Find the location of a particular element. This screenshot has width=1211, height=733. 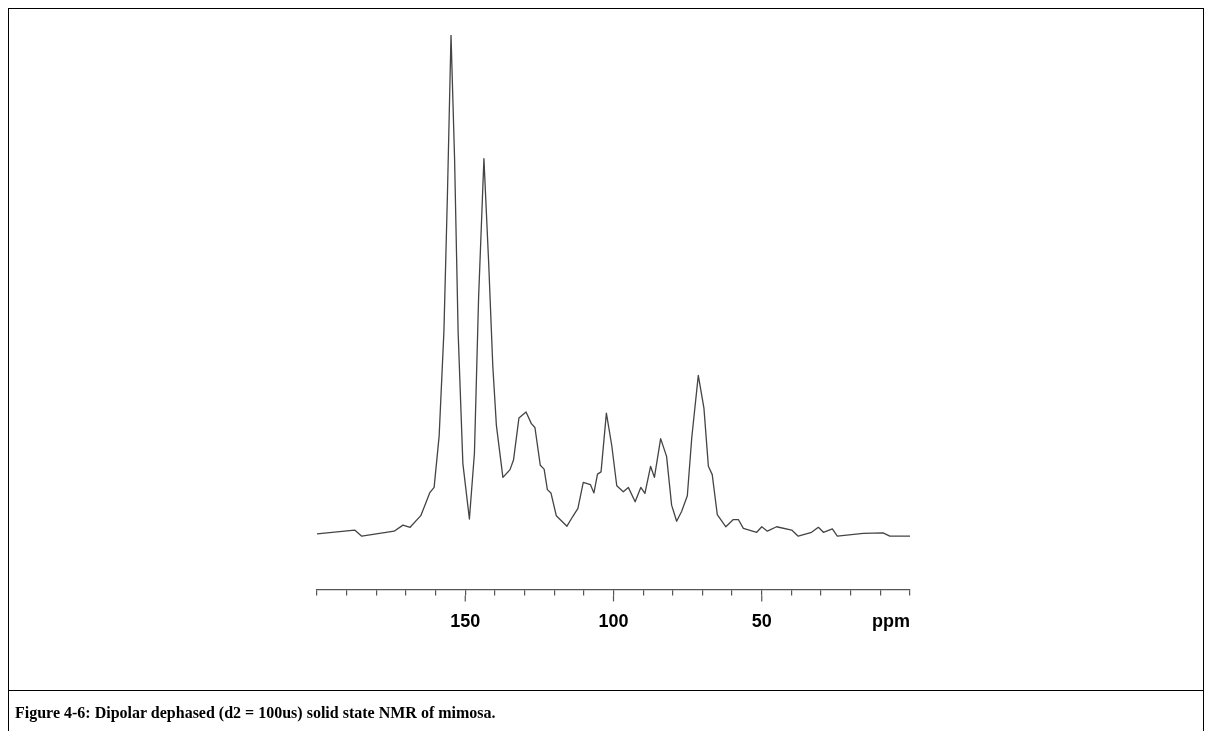

x-tick-label: 100 is located at coordinates (613, 621).